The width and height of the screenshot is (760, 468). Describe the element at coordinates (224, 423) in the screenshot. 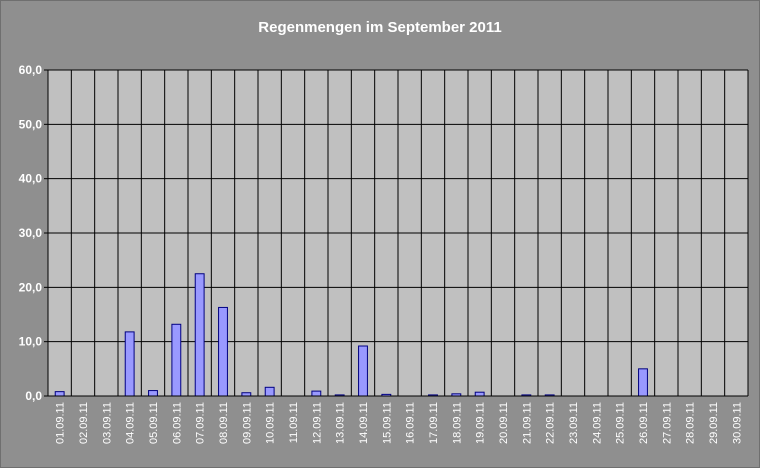

I see `x-tick-label: 08.09.11` at that location.